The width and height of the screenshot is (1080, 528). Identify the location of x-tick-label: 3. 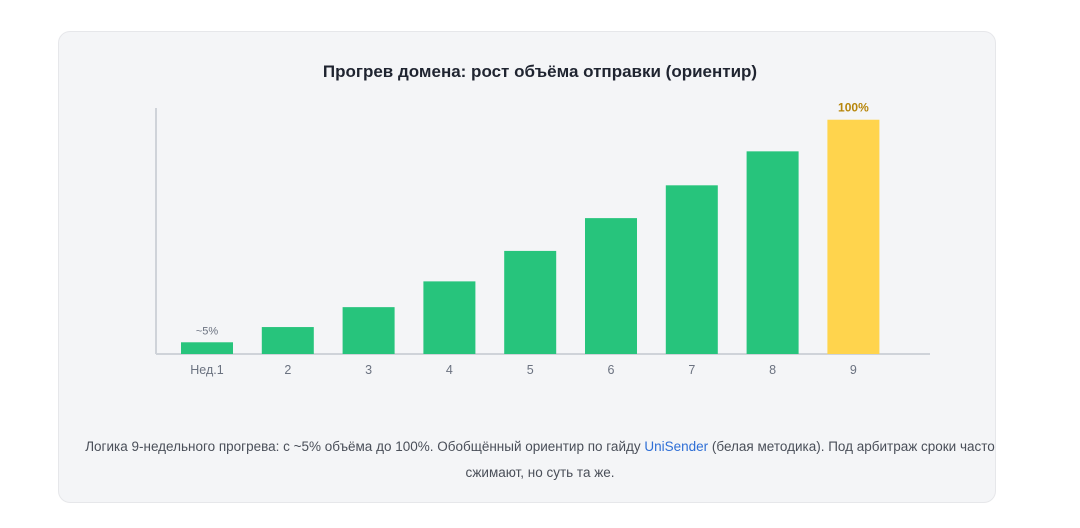
(368, 370).